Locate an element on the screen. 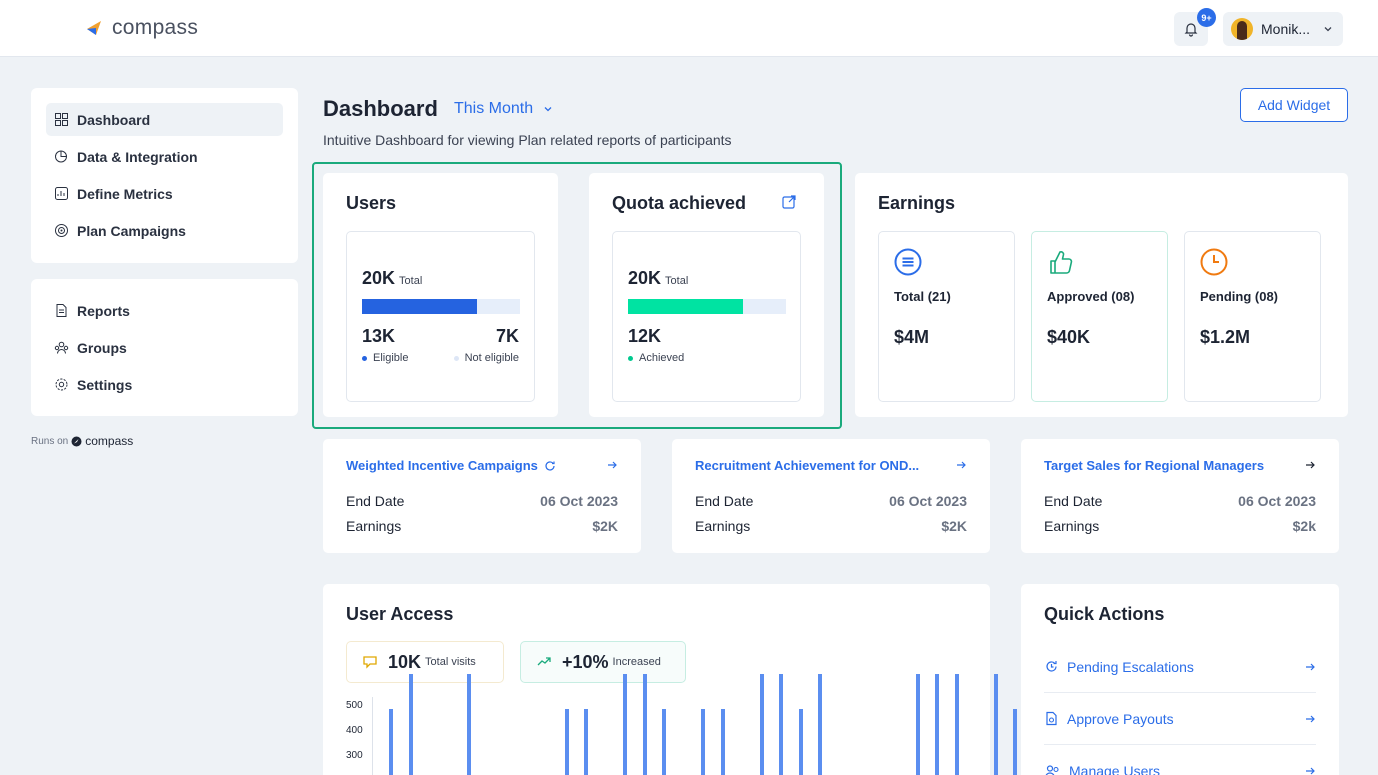 The image size is (1378, 775). compass-mini-logo-icon is located at coordinates (76, 441).